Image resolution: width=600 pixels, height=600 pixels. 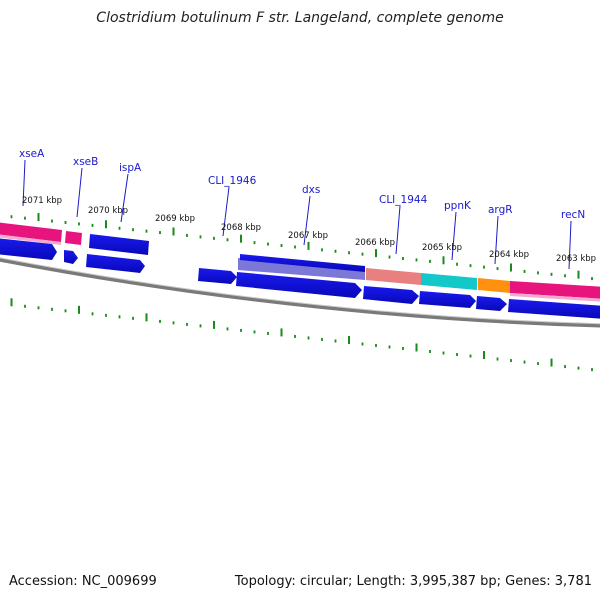 What do you see at coordinates (30, 239) in the screenshot?
I see `feature-pink-left-highlight` at bounding box center [30, 239].